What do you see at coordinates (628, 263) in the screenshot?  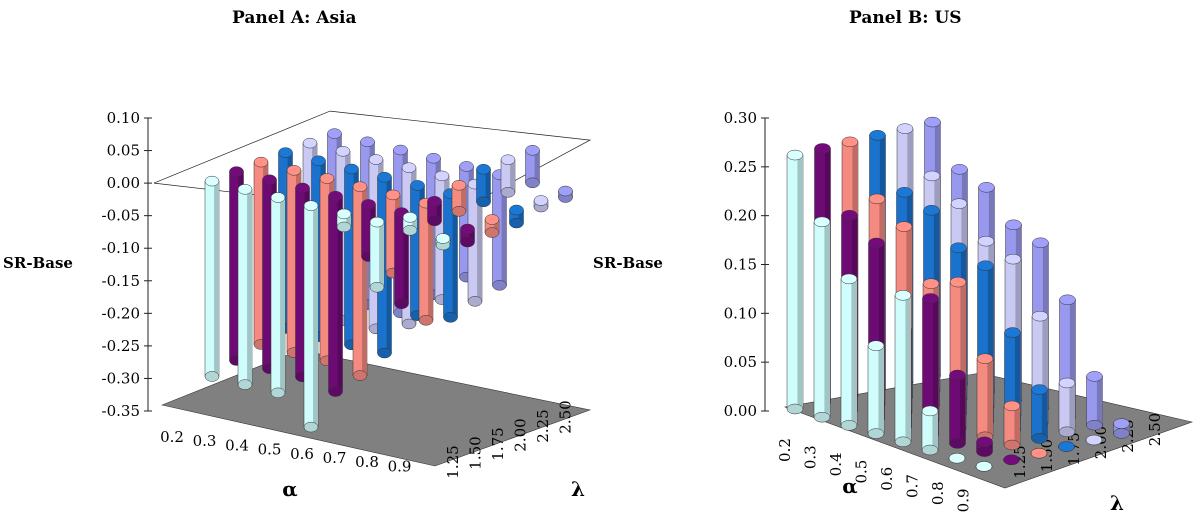 I see `panel-b-z-axis-label: SR-Base` at bounding box center [628, 263].